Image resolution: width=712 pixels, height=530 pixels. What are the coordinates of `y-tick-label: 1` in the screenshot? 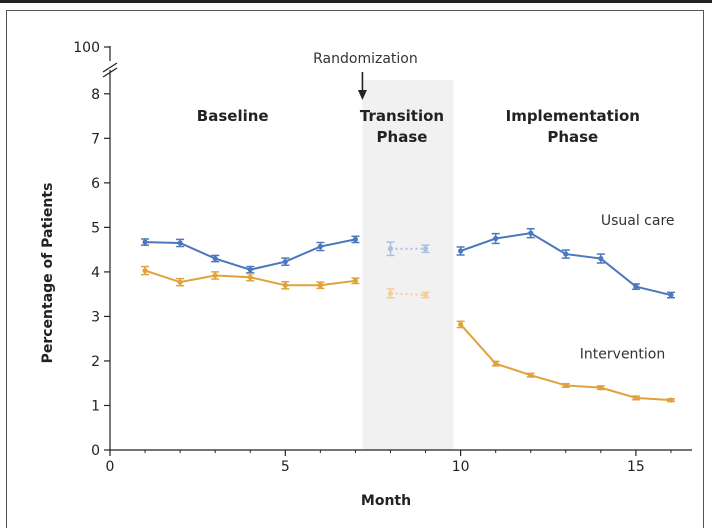 It's located at (95, 406).